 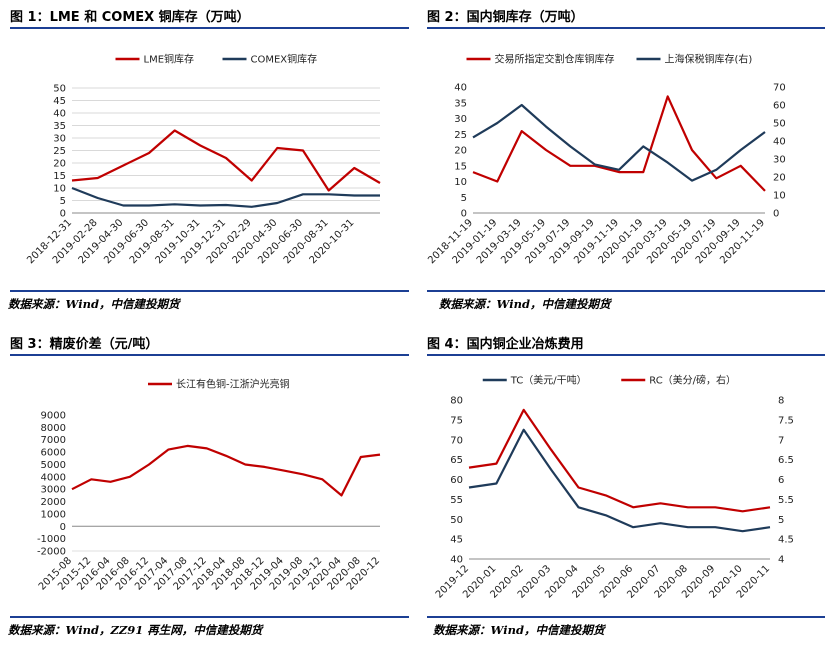 What do you see at coordinates (779, 196) in the screenshot?
I see `y2-tick-label: 10` at bounding box center [779, 196].